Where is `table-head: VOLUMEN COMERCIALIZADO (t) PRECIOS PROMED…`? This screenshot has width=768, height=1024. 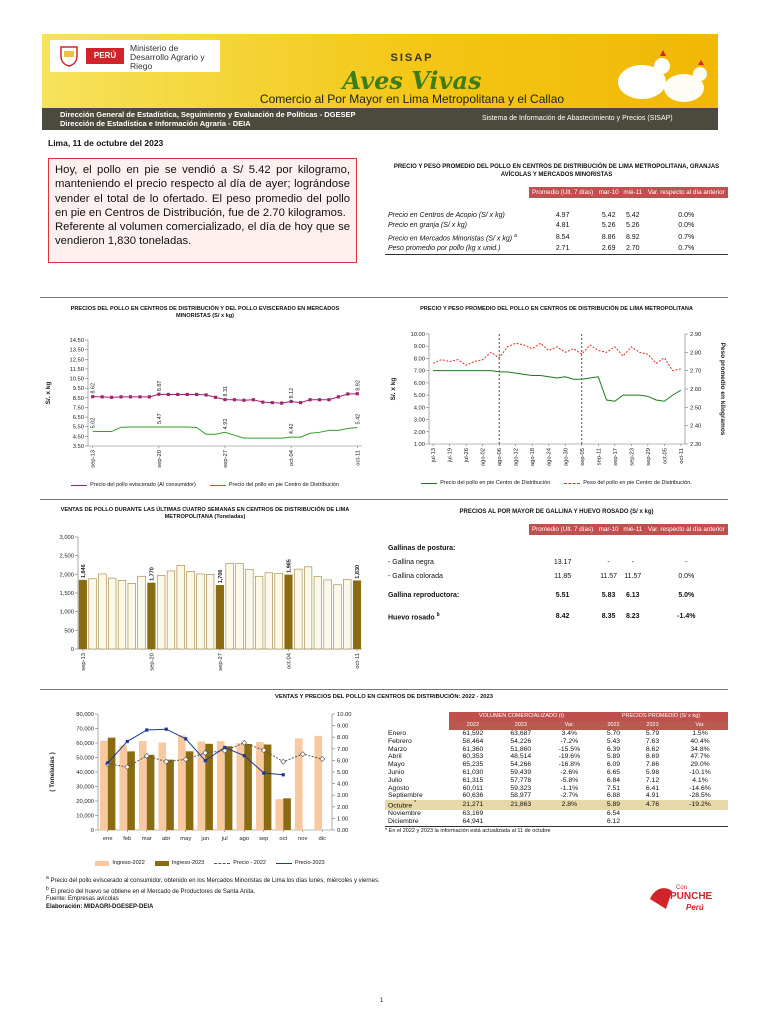
table-head: VOLUMEN COMERCIALIZADO (t) PRECIOS PROMED… is located at coordinates (556, 721).